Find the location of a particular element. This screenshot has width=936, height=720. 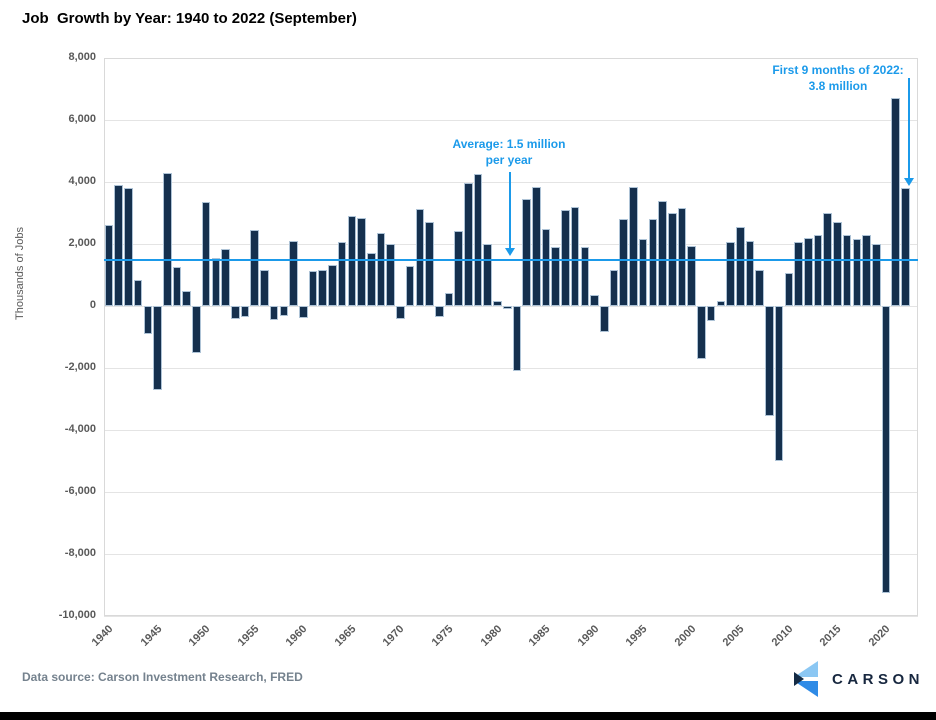

bar-1961 is located at coordinates (313, 288).